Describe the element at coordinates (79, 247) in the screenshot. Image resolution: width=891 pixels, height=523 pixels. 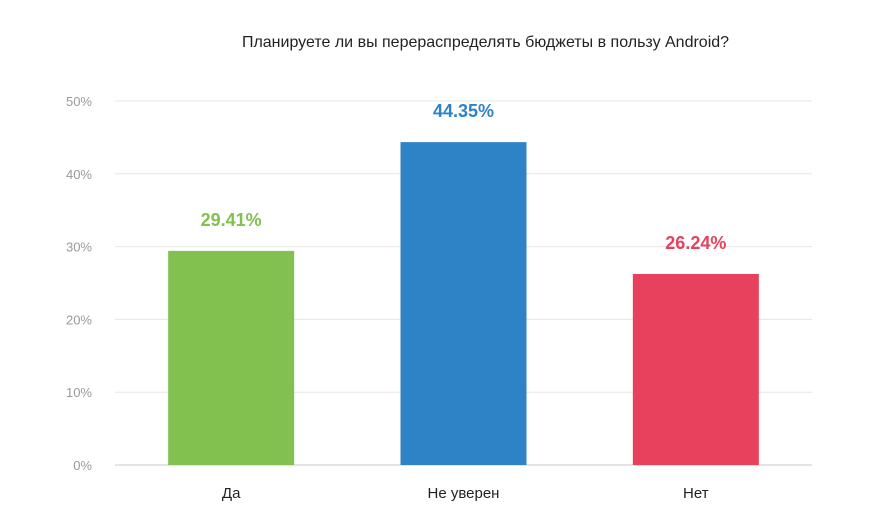
I see `y-tick-label: 30%` at that location.